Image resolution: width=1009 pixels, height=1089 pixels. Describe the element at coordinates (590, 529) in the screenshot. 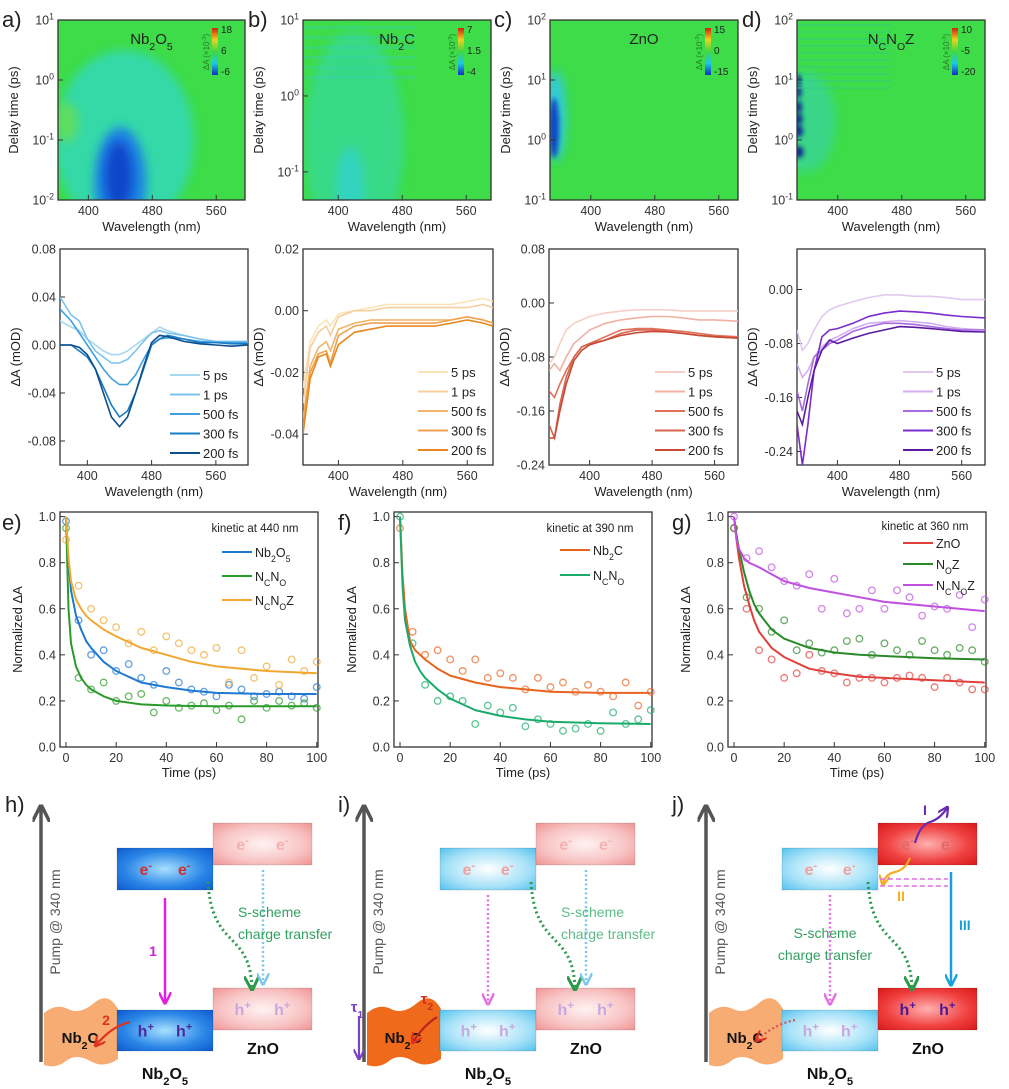

I see `kinetic-annotation: kinetic at 390 nm` at that location.